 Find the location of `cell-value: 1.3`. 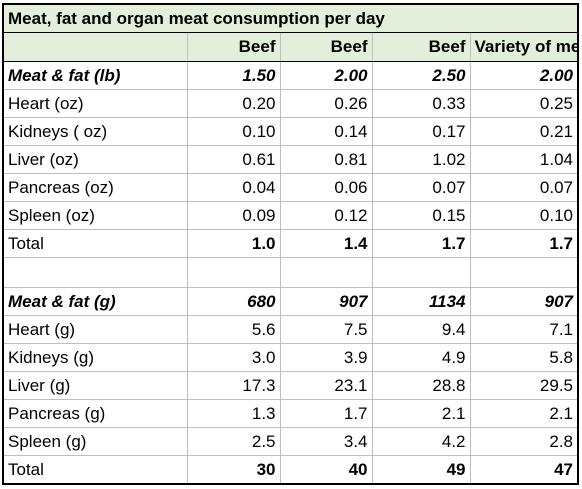

cell-value: 1.3 is located at coordinates (234, 413).